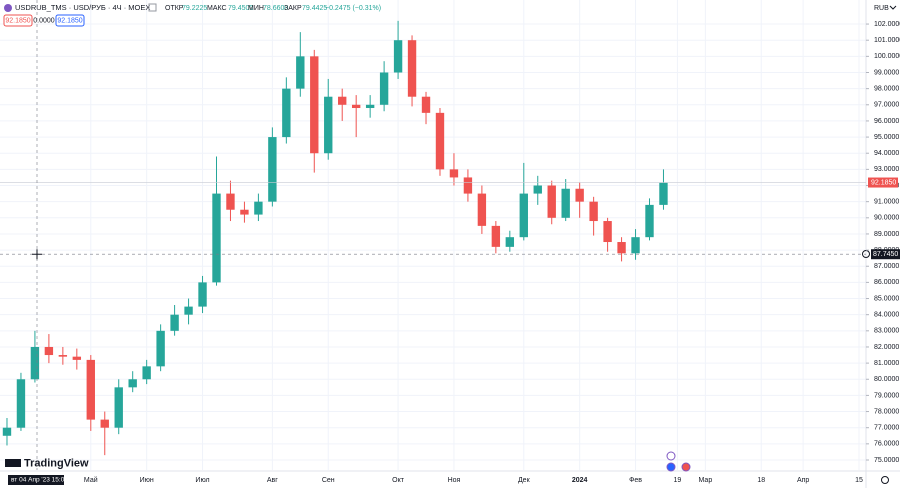  I want to click on last-price-label: 92.1850, so click(883, 182).